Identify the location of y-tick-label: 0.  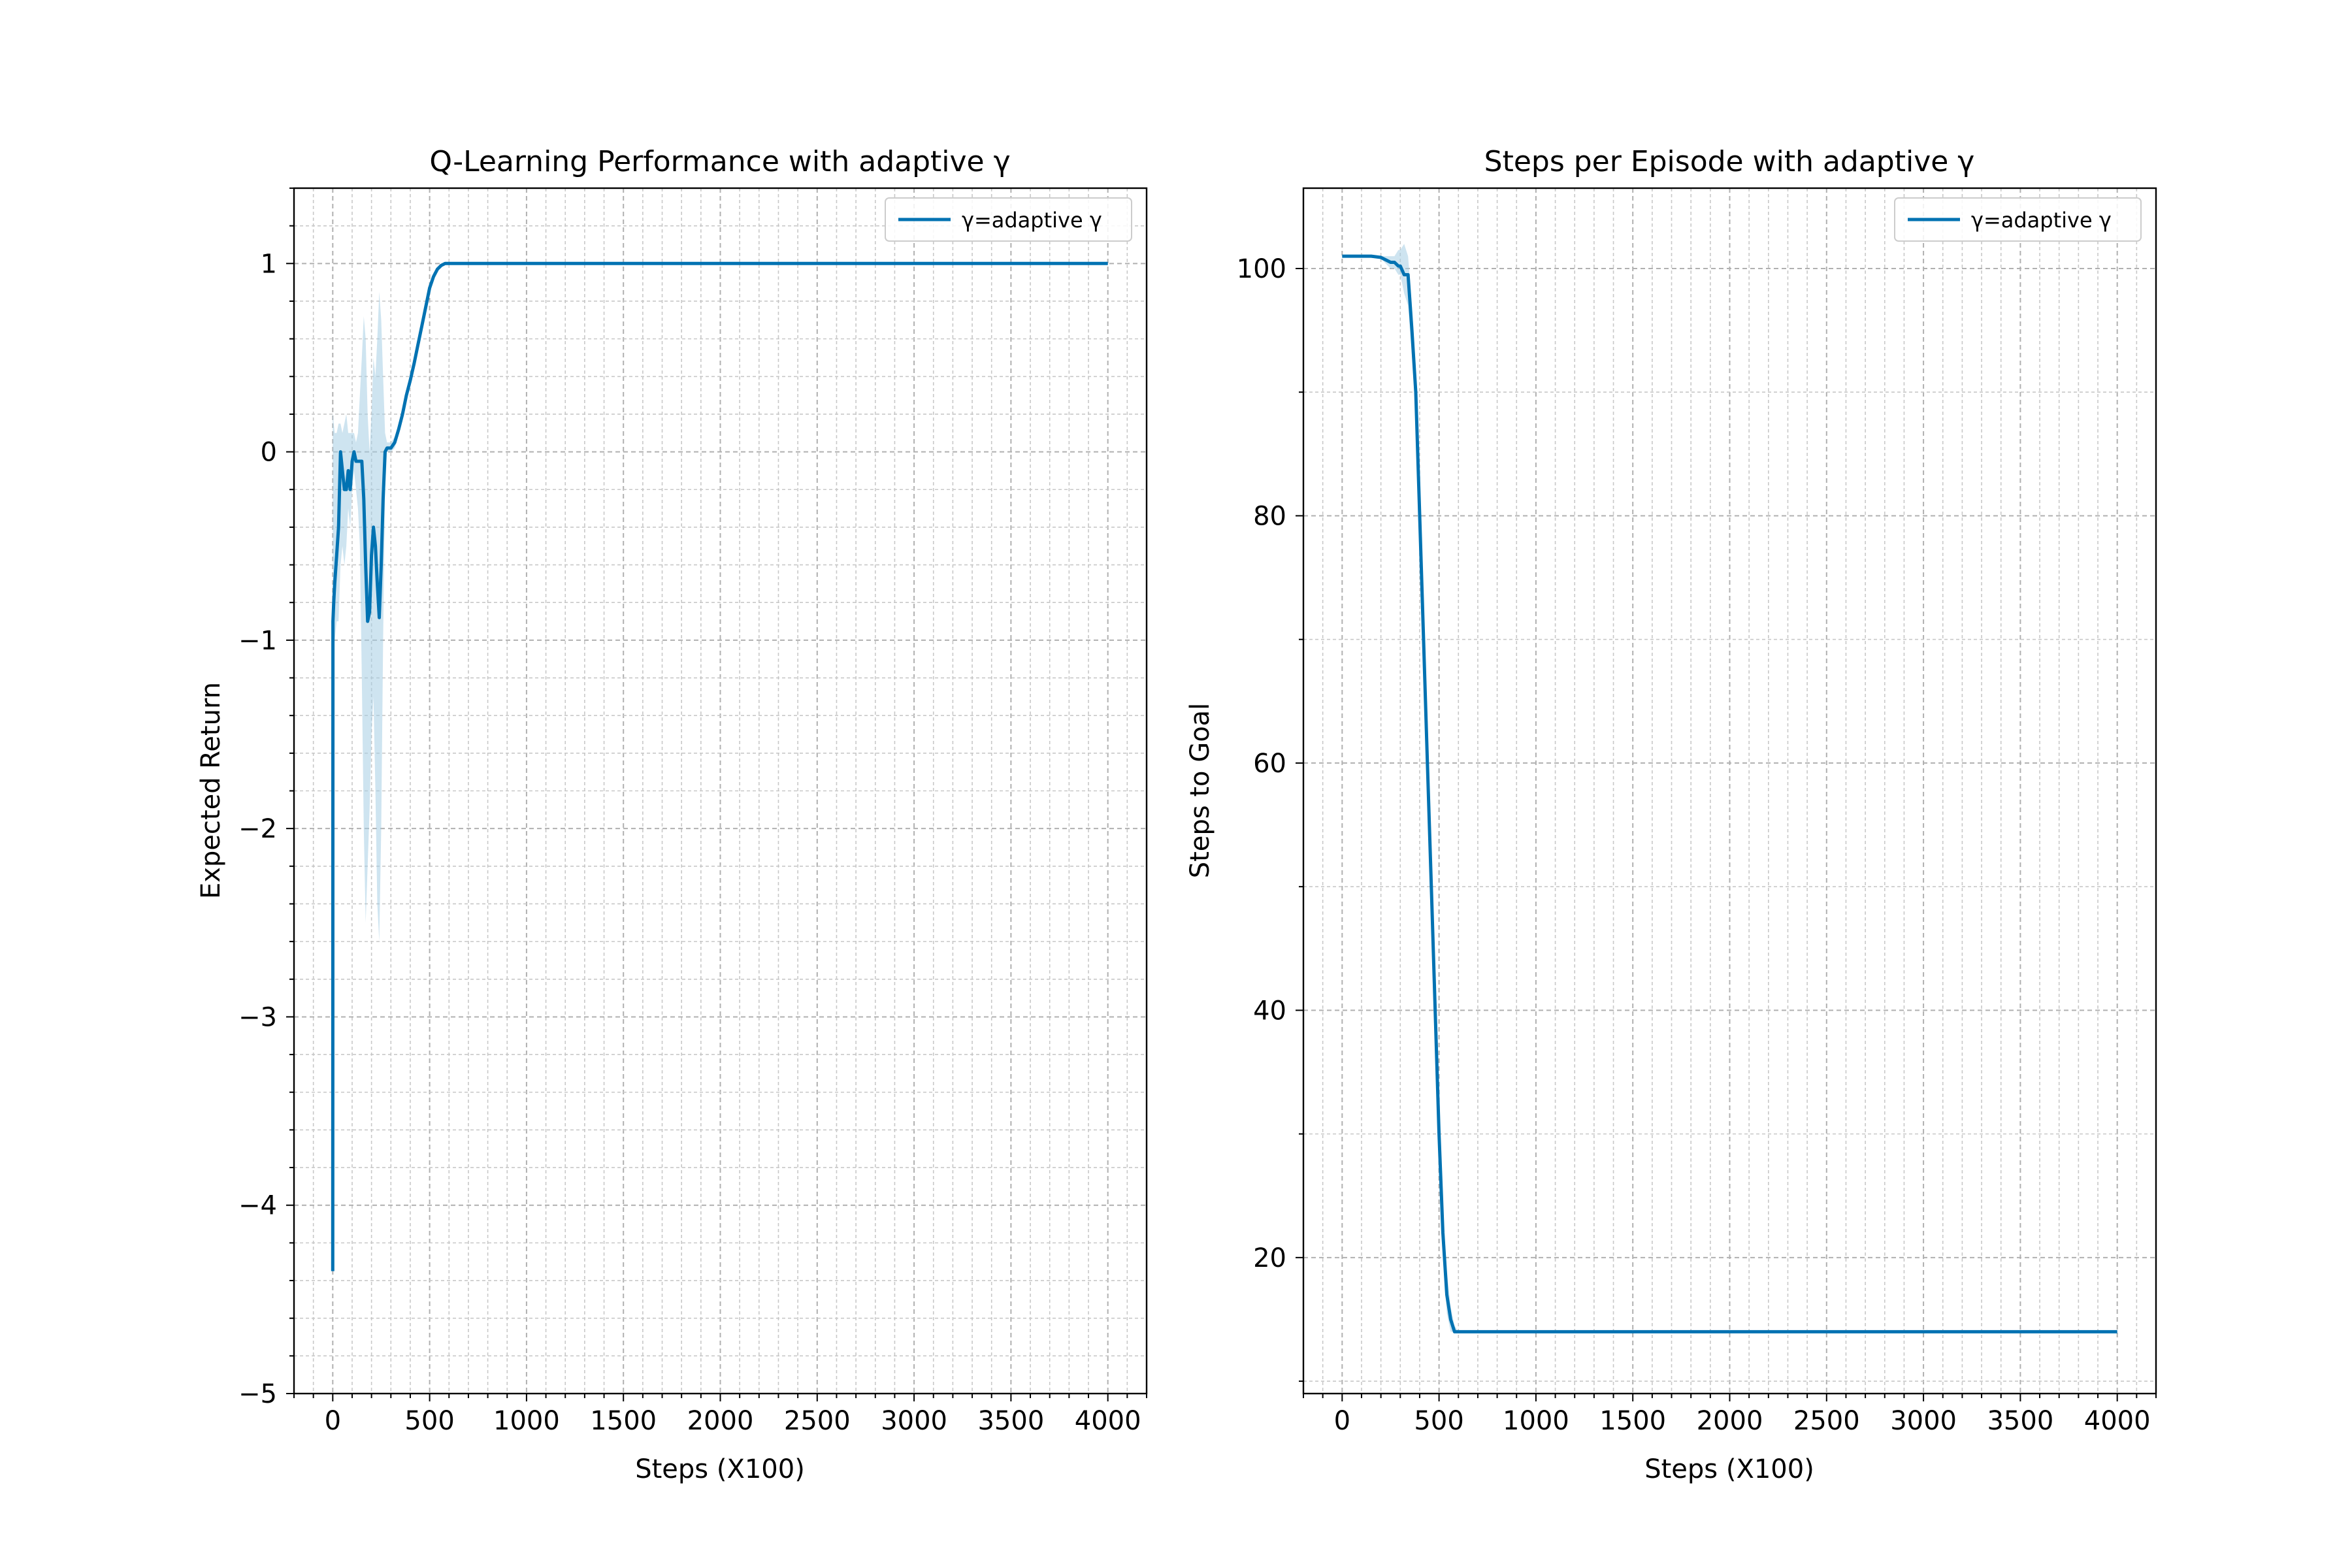
(269, 453).